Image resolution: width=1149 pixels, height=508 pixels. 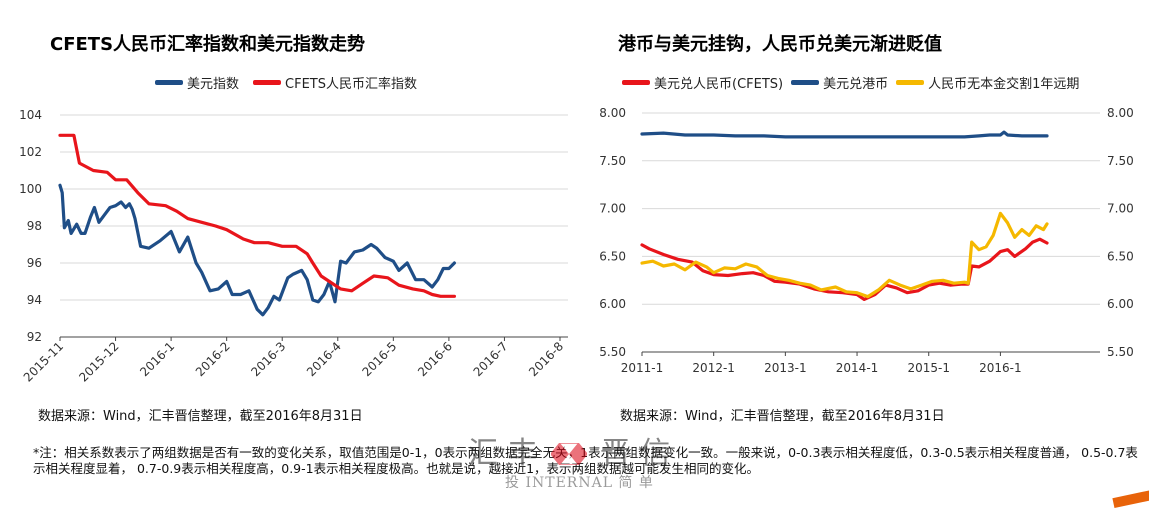 I want to click on x-tick-label: 2014-1, so click(x=857, y=368).